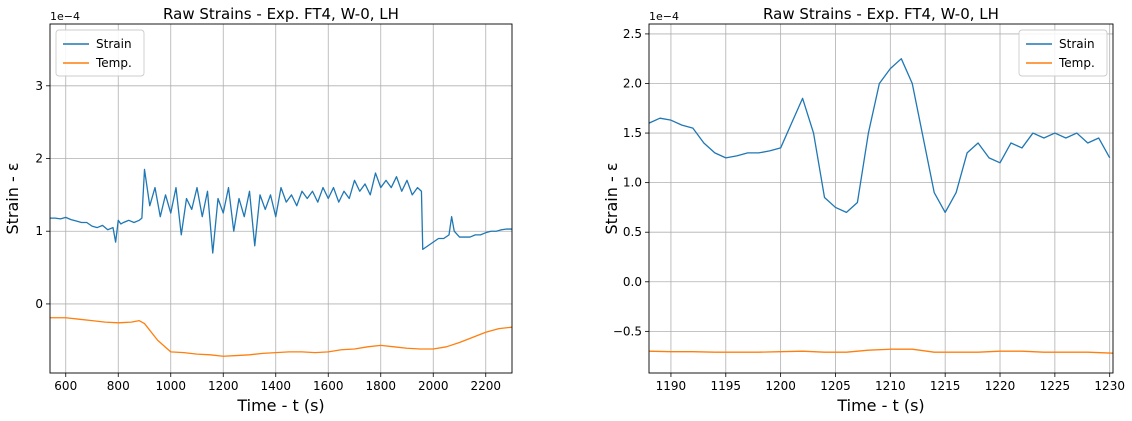  What do you see at coordinates (1055, 386) in the screenshot?
I see `x-tick-label: 1225` at bounding box center [1055, 386].